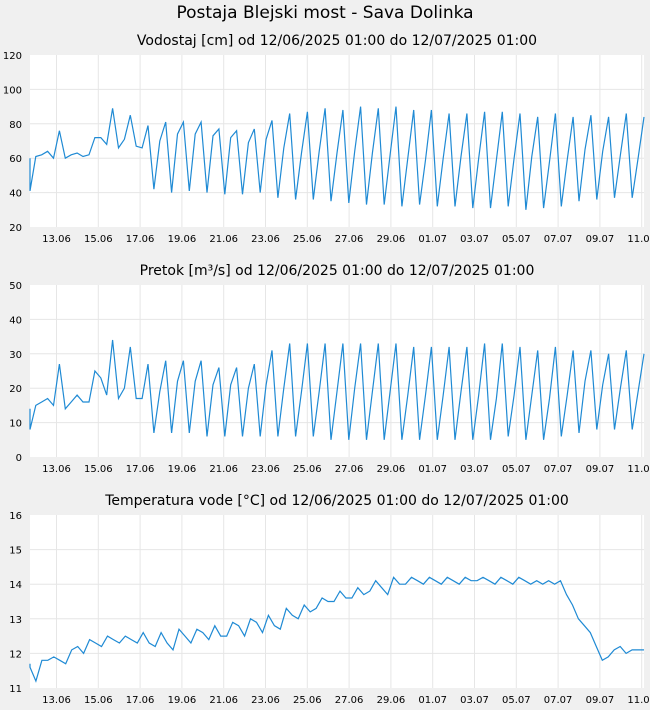 Image resolution: width=650 pixels, height=710 pixels. Describe the element at coordinates (15, 689) in the screenshot. I see `y-tick-label: 11` at that location.